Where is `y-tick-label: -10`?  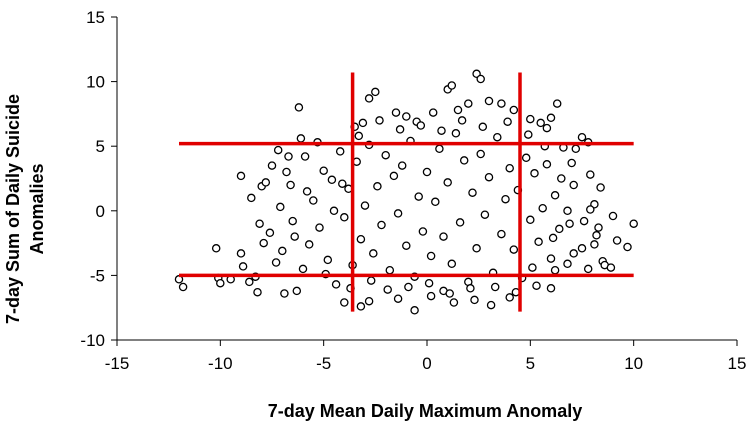
y-tick-label: -10 is located at coordinates (92, 340).